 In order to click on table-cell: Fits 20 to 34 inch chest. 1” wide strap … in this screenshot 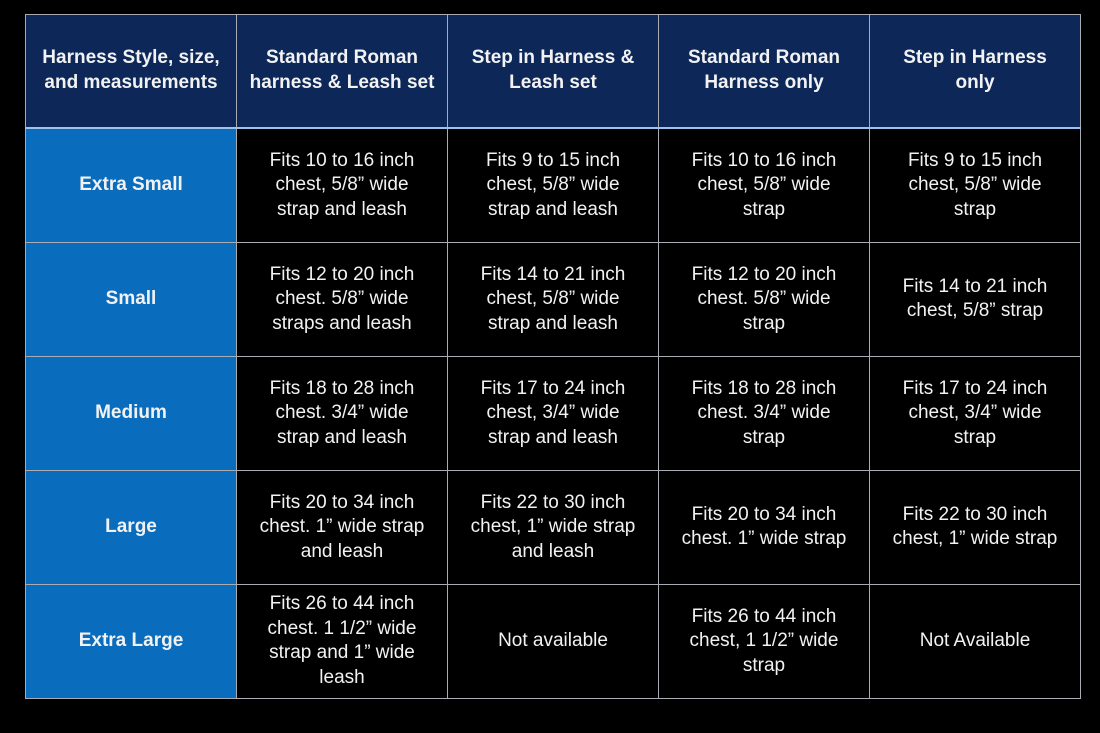, I will do `click(342, 527)`.